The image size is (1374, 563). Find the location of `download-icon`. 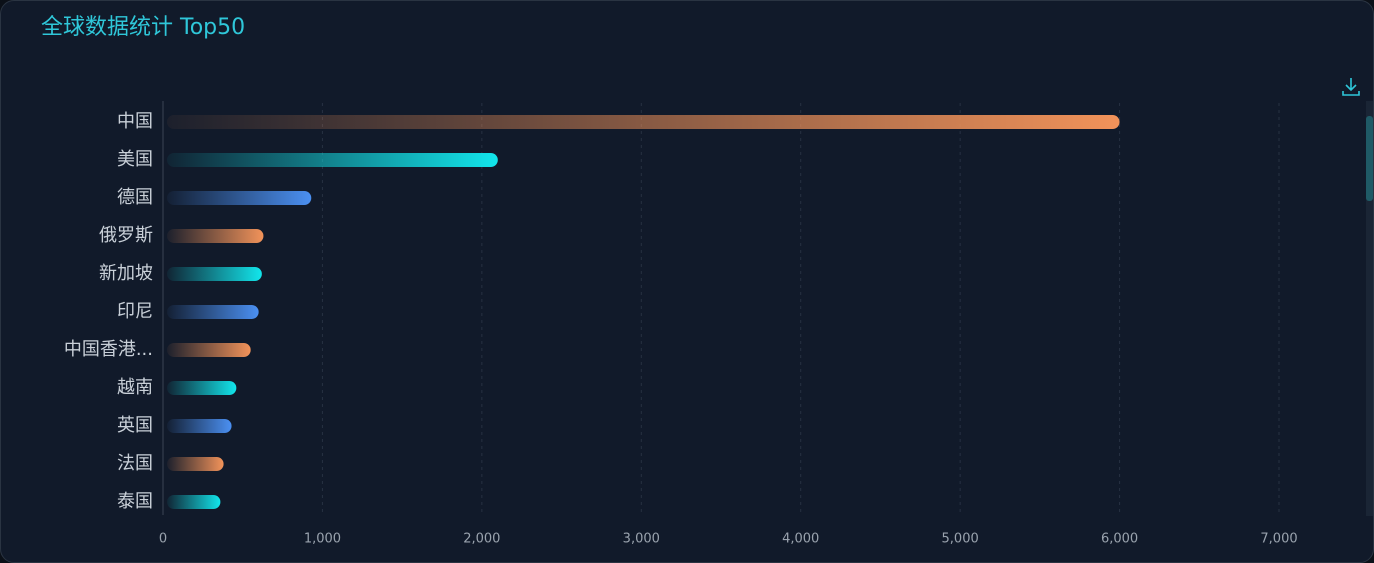

download-icon is located at coordinates (1351, 87).